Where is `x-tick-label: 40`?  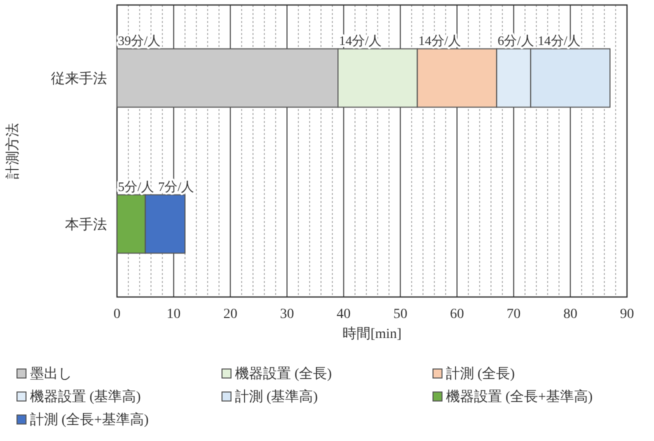 x-tick-label: 40 is located at coordinates (343, 314).